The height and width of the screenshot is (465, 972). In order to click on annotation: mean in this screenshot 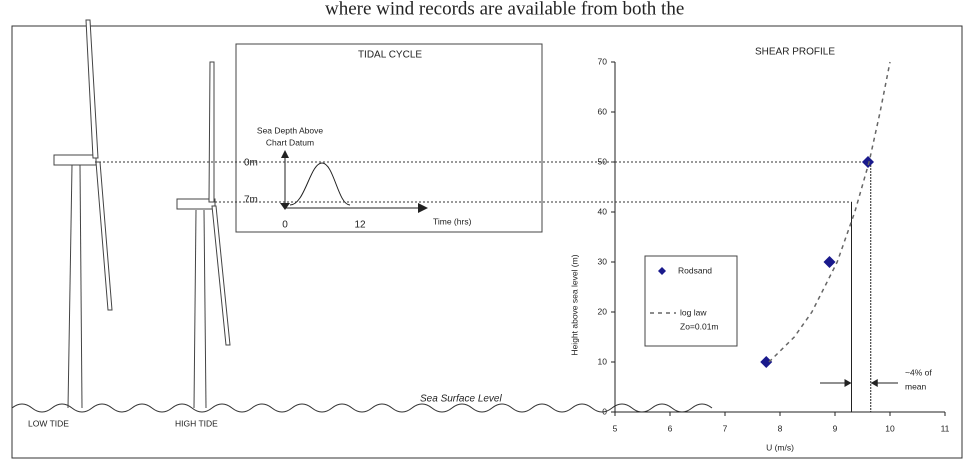, I will do `click(916, 386)`.